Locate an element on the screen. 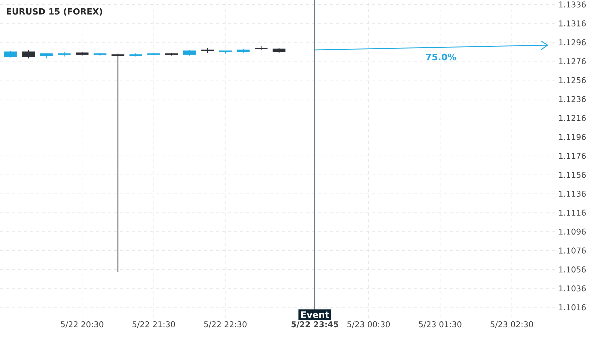  x-tick-label: 5/23 01:30 is located at coordinates (440, 325).